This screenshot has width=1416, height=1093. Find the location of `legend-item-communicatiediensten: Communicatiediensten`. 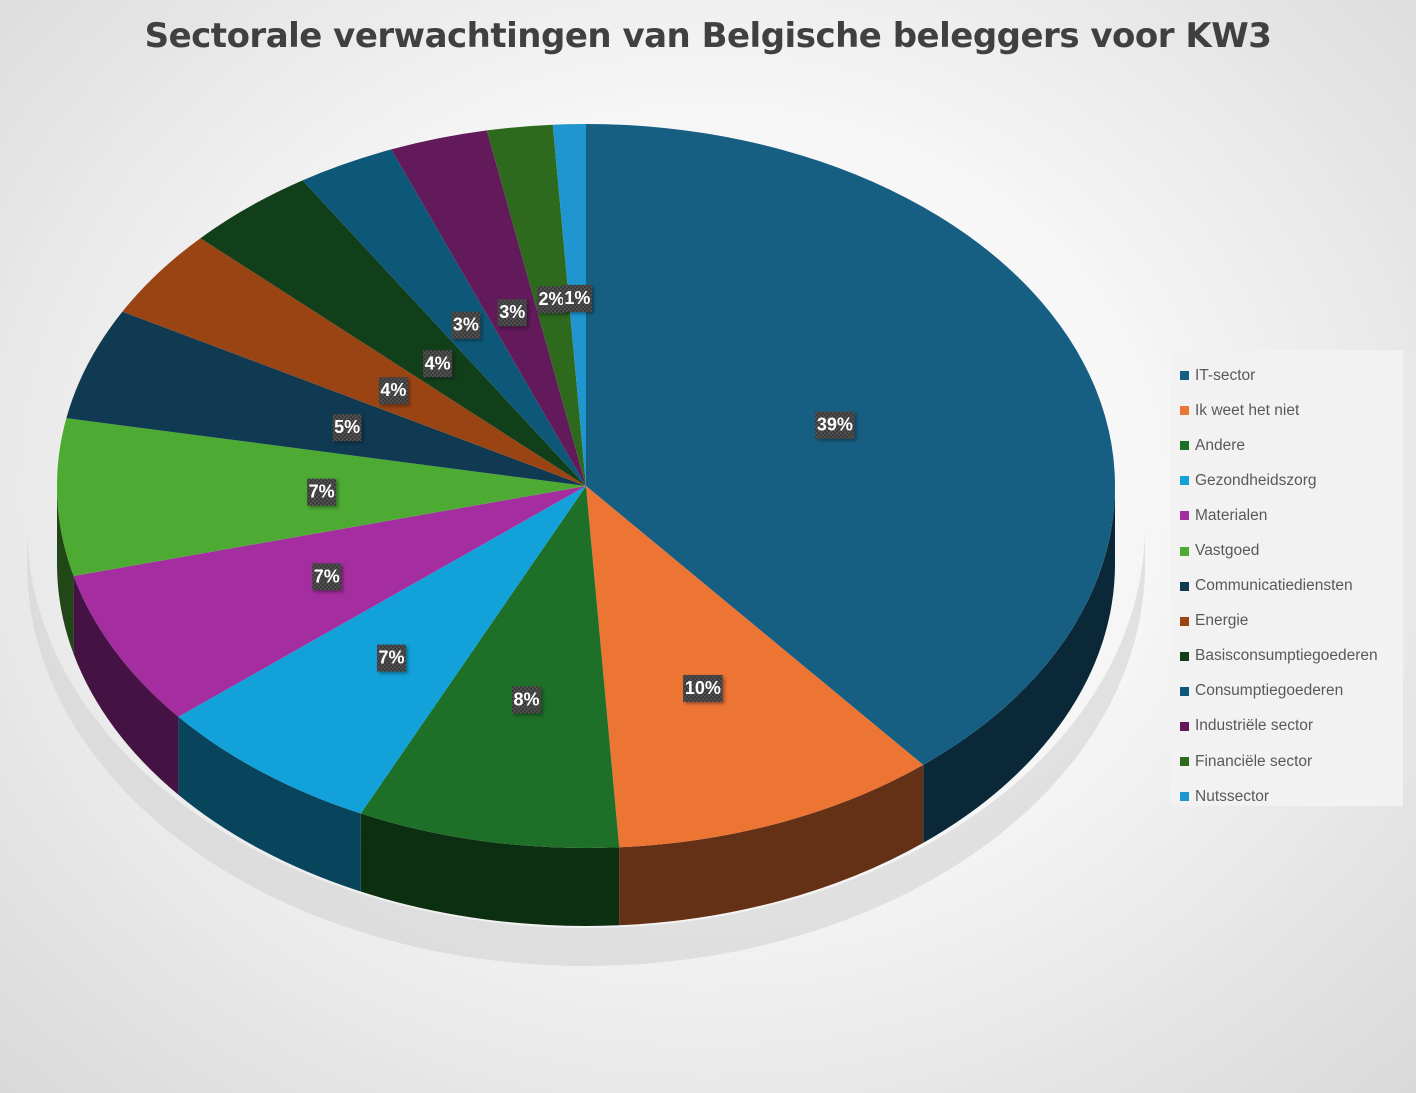

legend-item-communicatiediensten: Communicatiediensten is located at coordinates (1291, 586).